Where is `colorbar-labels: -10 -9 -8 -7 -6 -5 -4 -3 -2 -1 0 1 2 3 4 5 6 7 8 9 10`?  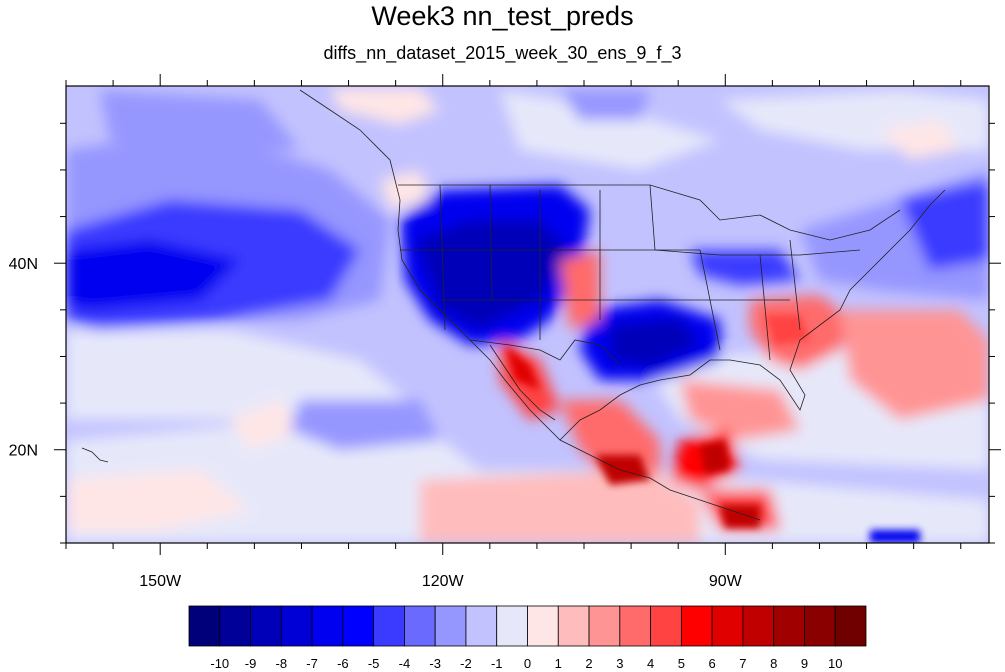 colorbar-labels: -10 -9 -8 -7 -6 -5 -4 -3 -2 -1 0 1 2 3 4 5 6 7 8 9 10 is located at coordinates (526, 663).